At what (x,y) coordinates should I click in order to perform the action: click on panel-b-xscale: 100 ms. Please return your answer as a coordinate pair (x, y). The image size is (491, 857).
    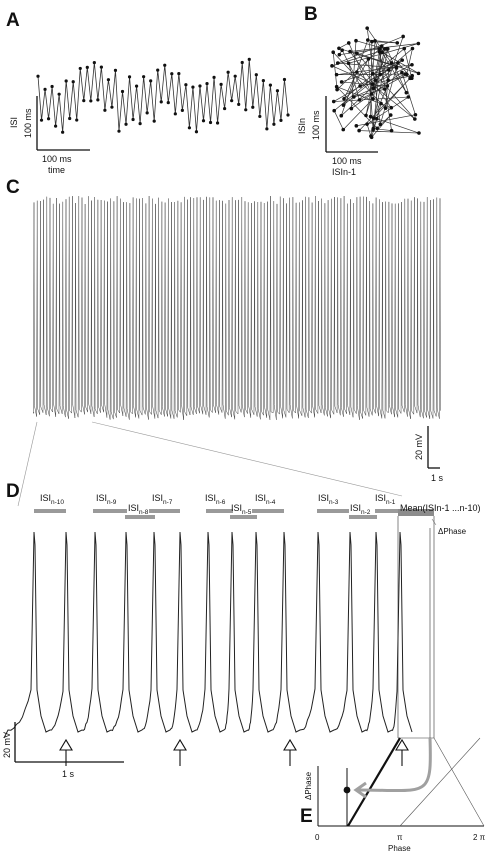
    Looking at the image, I should click on (347, 161).